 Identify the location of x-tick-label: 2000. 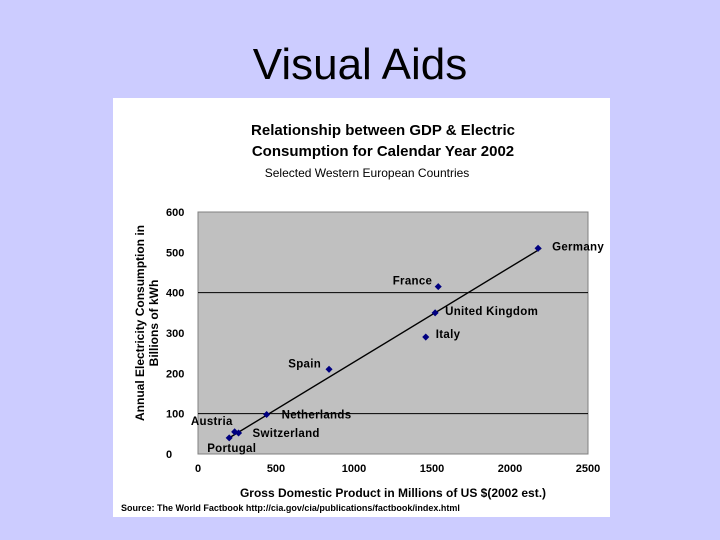
(510, 469).